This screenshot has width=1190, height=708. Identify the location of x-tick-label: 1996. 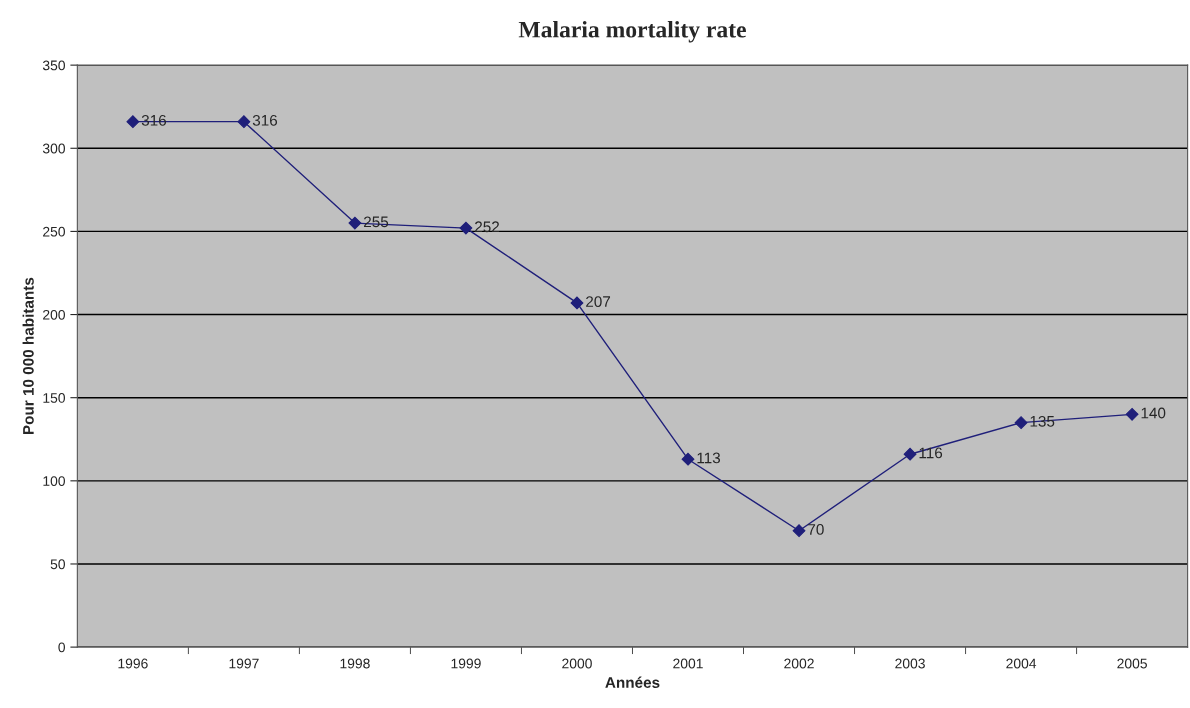
(133, 663).